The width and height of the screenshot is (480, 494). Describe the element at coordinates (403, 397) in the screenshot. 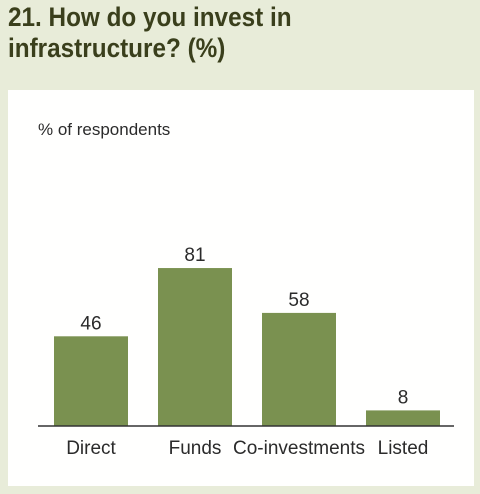

I see `data-label: 8` at that location.